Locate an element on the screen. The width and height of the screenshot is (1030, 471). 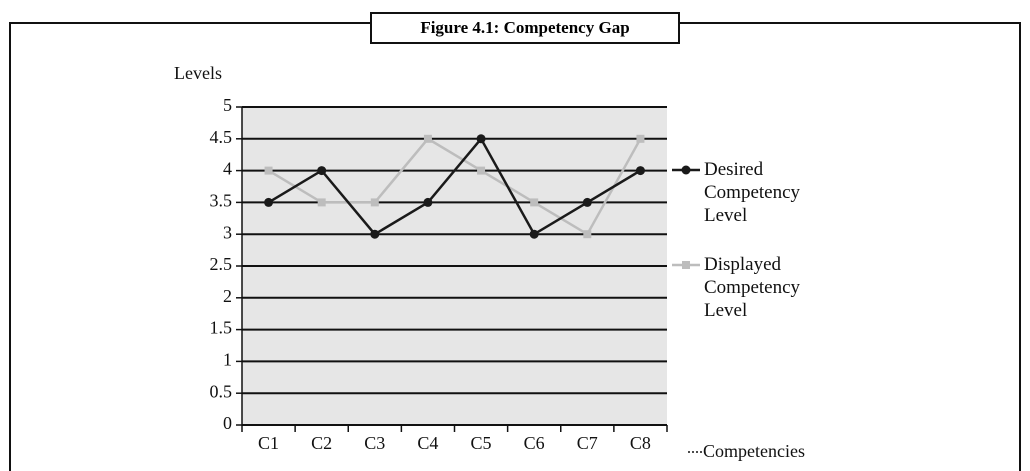
y-tick-label: 5 is located at coordinates (227, 105).